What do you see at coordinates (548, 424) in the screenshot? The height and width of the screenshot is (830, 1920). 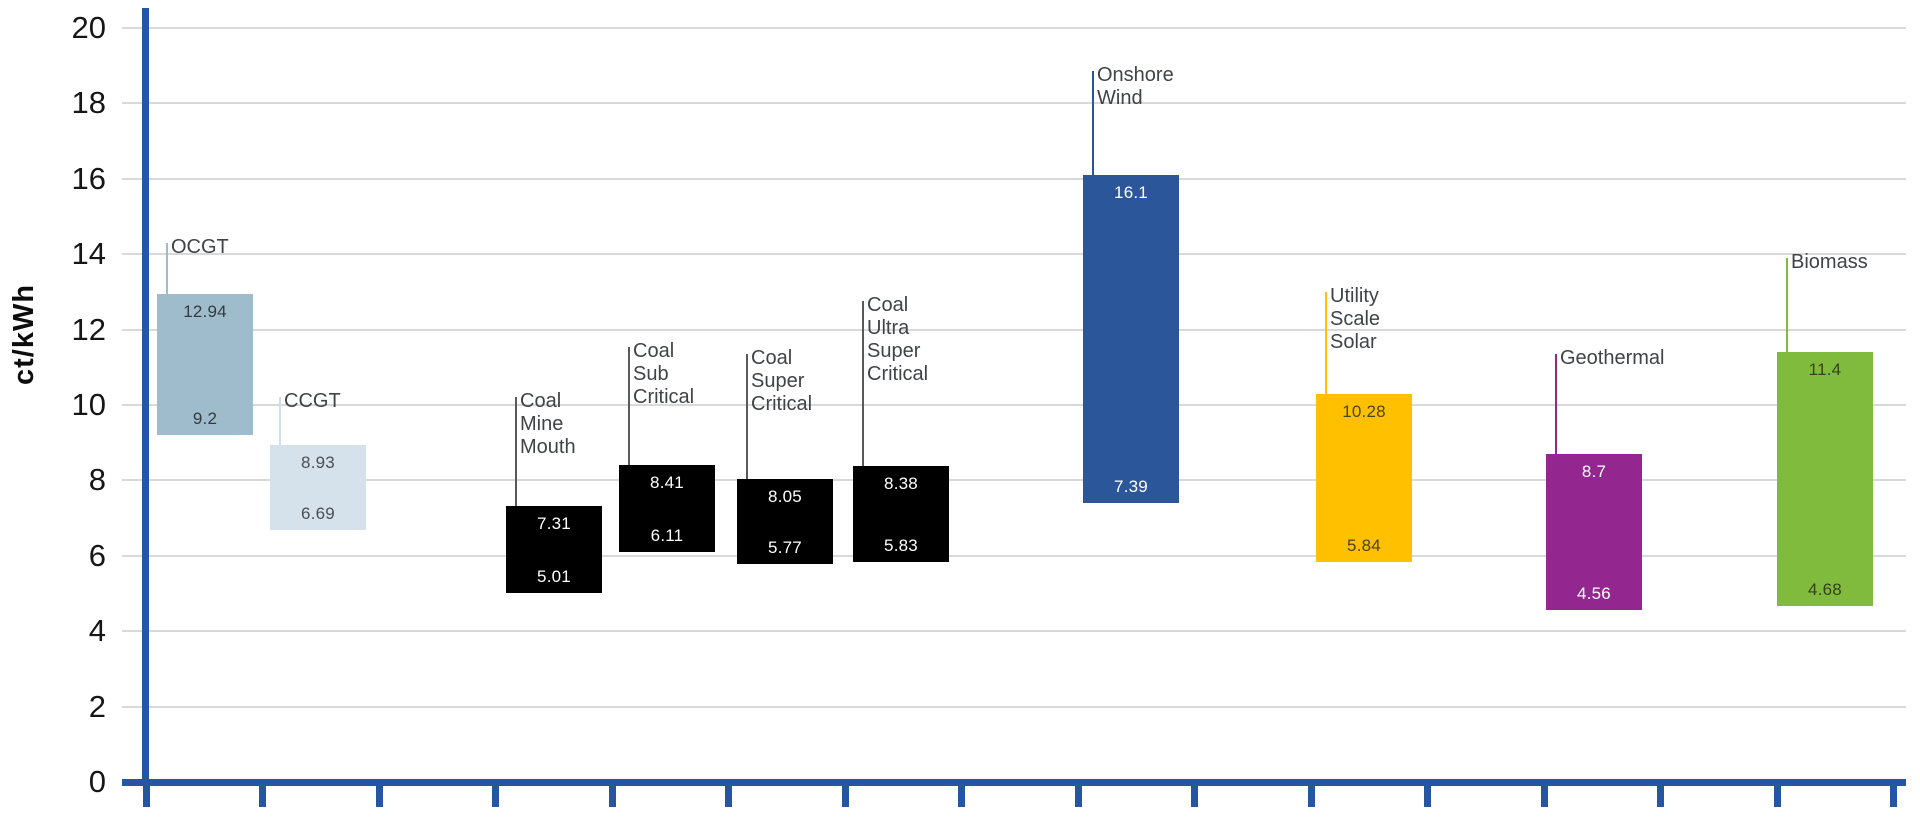 I see `category-label: Coal Mine Mouth` at bounding box center [548, 424].